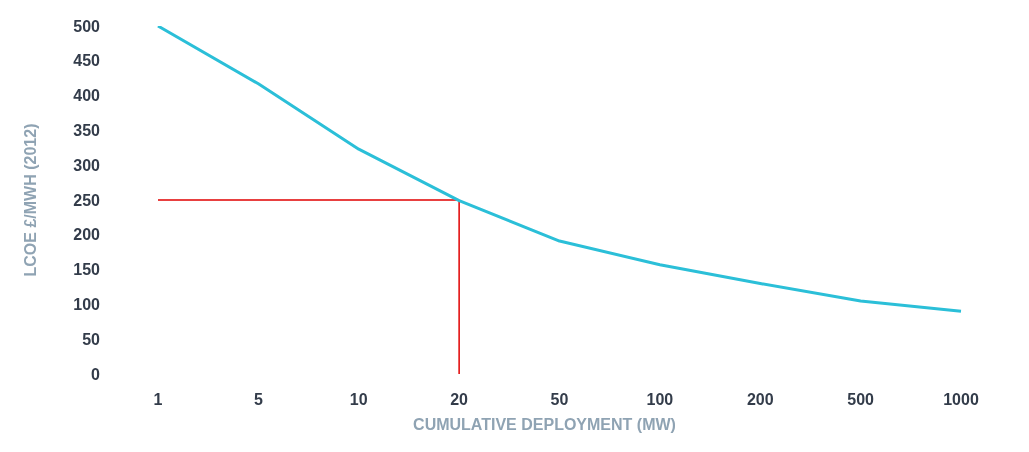 The height and width of the screenshot is (452, 1029). I want to click on y-axis-title: LCOE £/MWH (2012), so click(30, 200).